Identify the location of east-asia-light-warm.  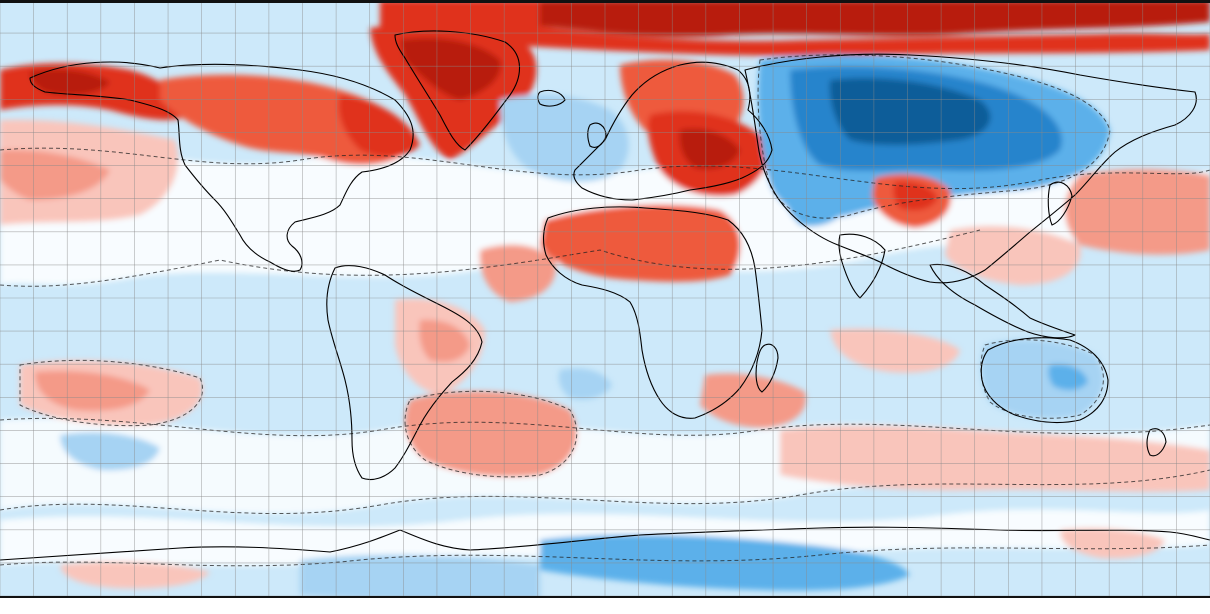
(1013, 255).